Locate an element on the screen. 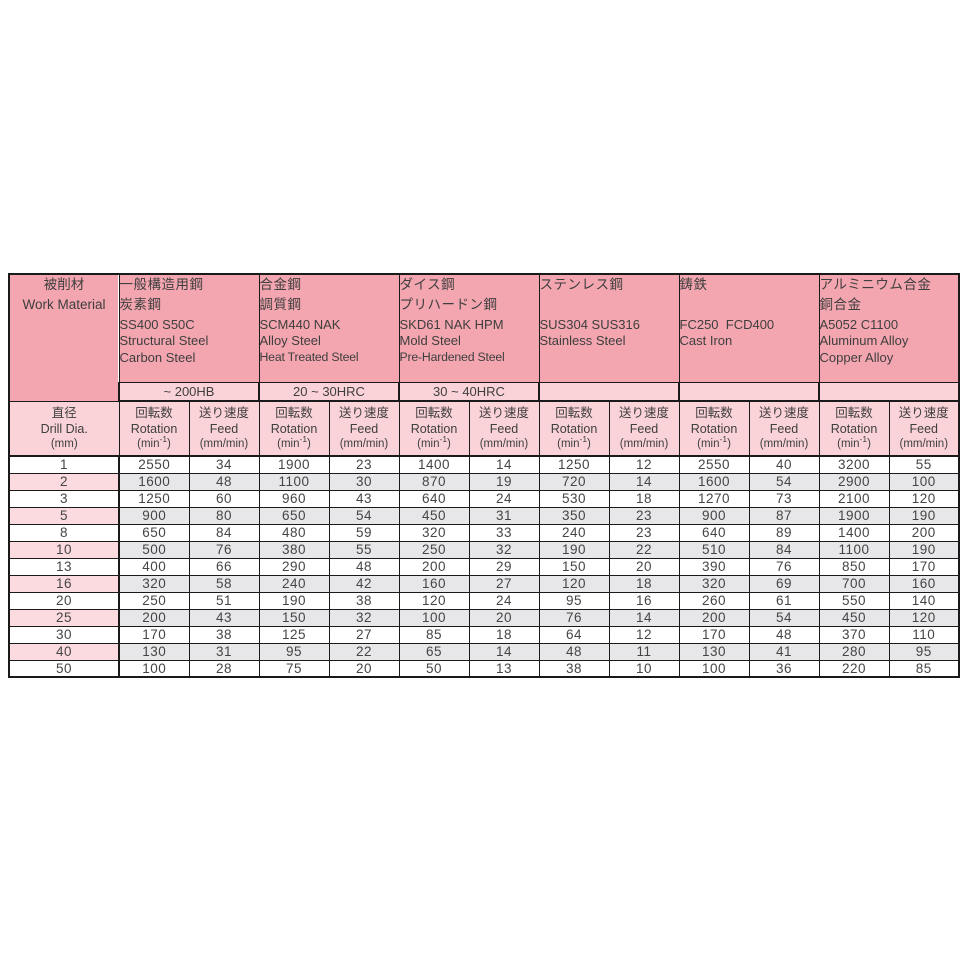 The image size is (965, 965). rotation-value-cell: 650 is located at coordinates (294, 515).